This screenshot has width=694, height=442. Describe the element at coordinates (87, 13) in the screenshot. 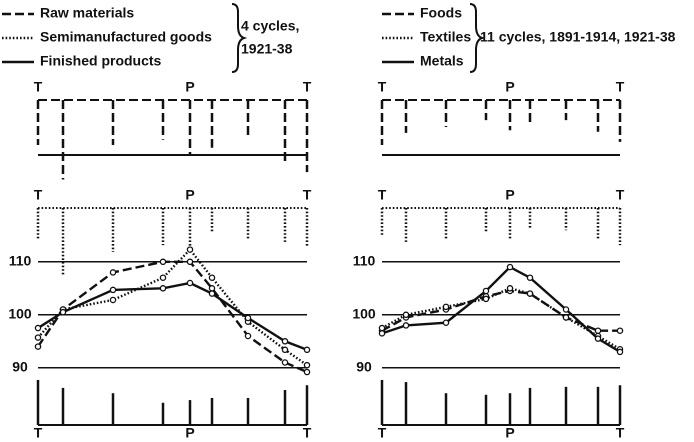

I see `legend-label: Raw materials` at that location.